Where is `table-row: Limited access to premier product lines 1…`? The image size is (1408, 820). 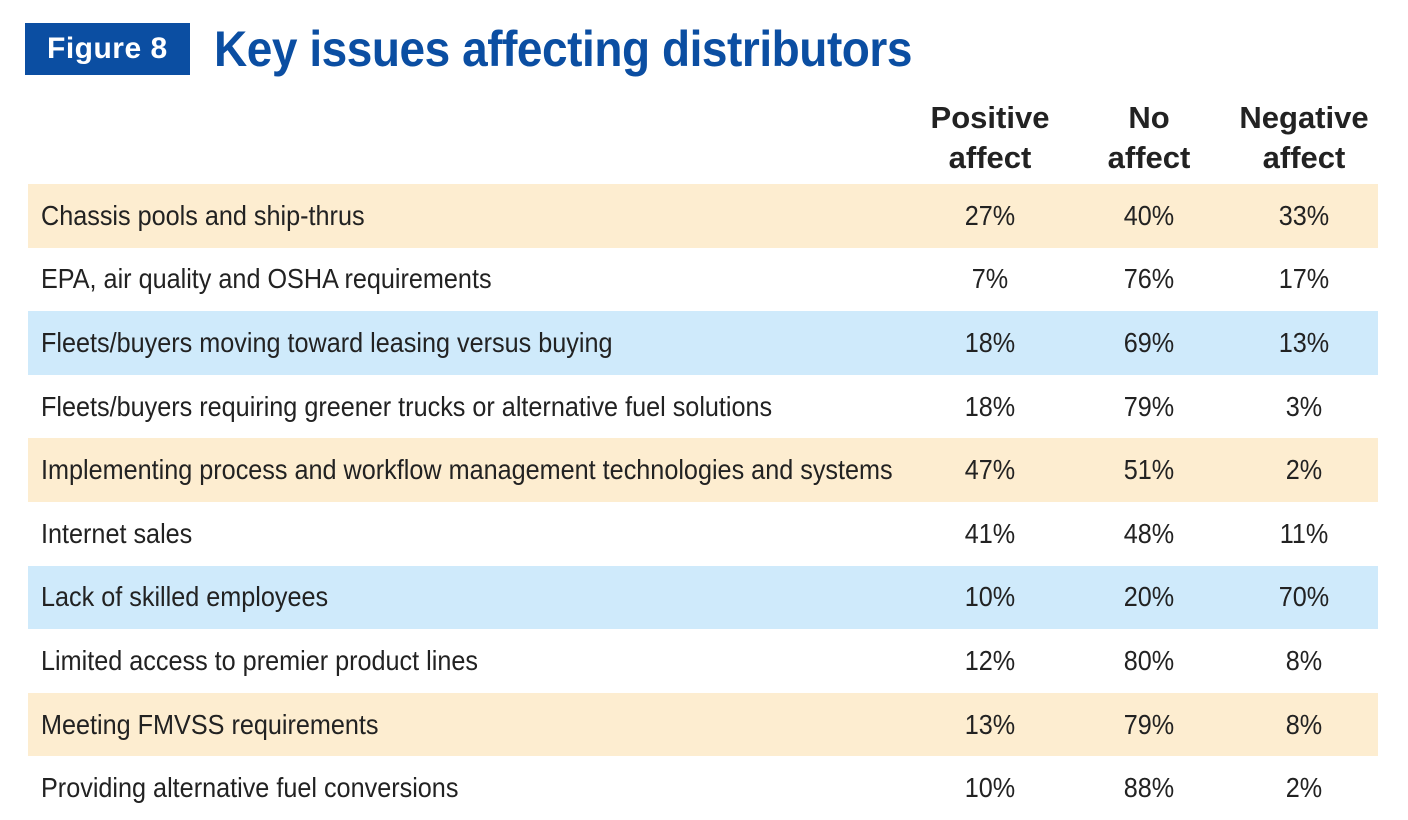
table-row: Limited access to premier product lines 1… is located at coordinates (703, 661).